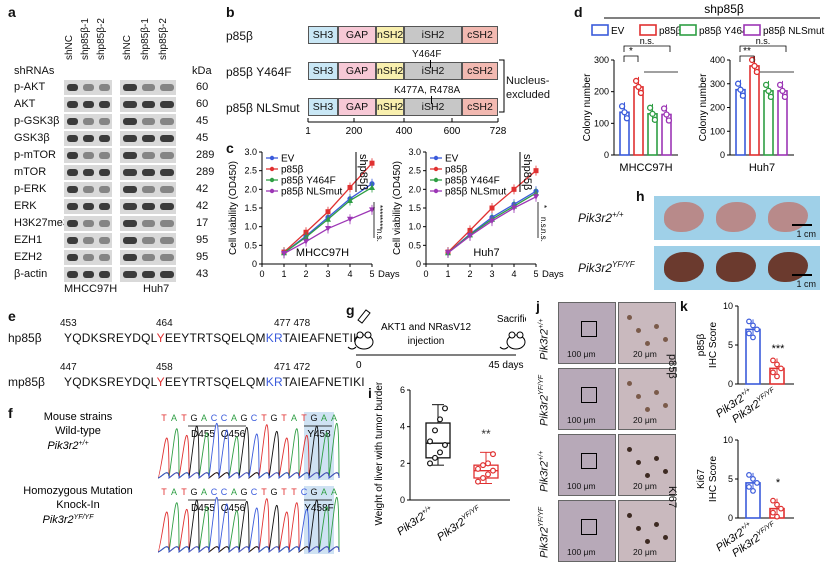 This screenshot has height=570, width=825. Describe the element at coordinates (699, 244) in the screenshot. I see `liver-photos: Pik3r2+/+ 1 cm Pik3r2YF/YF 1 cm` at that location.